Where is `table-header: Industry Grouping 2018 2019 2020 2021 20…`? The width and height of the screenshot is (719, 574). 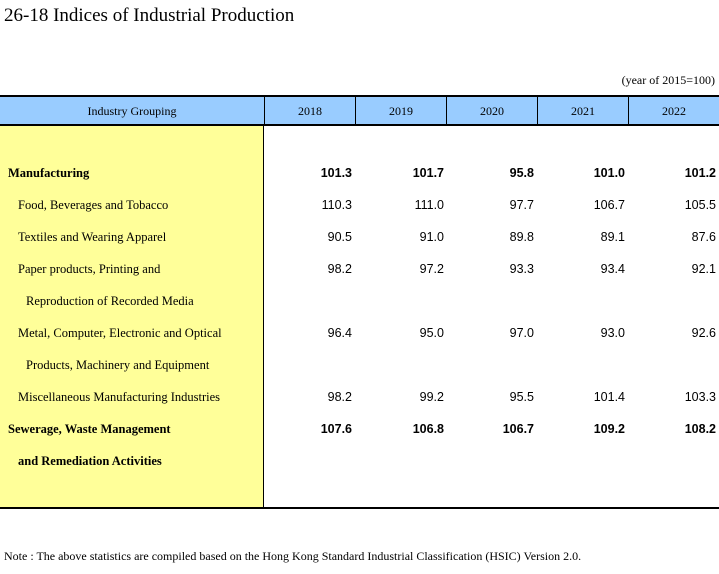
table-header: Industry Grouping 2018 2019 2020 2021 20… is located at coordinates (359, 110).